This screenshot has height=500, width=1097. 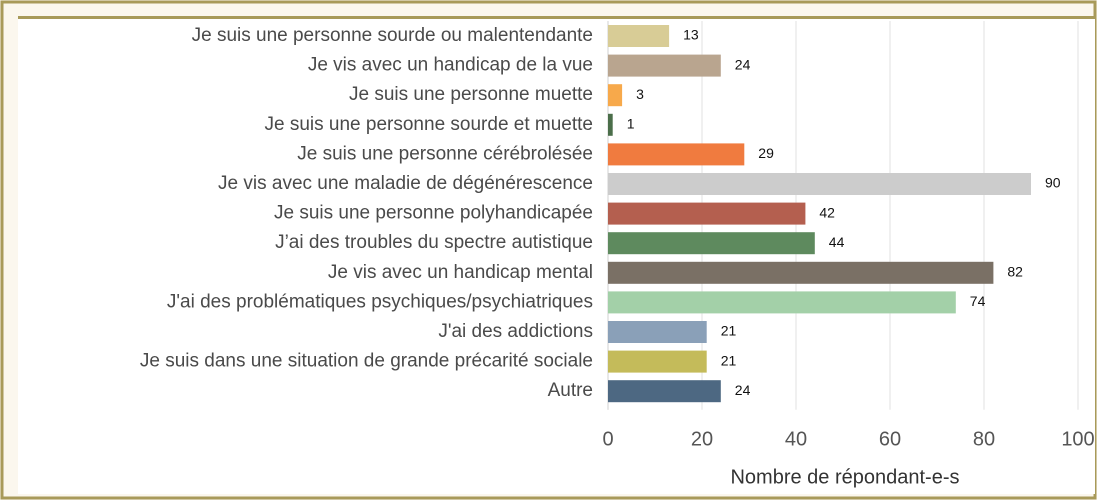 What do you see at coordinates (631, 124) in the screenshot?
I see `data-label: 1` at bounding box center [631, 124].